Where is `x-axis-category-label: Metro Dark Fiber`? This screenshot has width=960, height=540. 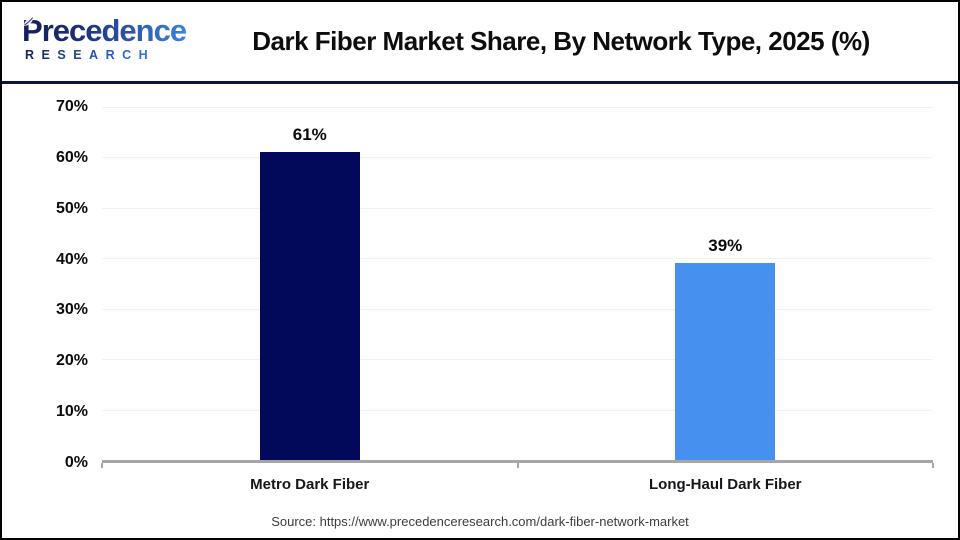 x-axis-category-label: Metro Dark Fiber is located at coordinates (310, 484).